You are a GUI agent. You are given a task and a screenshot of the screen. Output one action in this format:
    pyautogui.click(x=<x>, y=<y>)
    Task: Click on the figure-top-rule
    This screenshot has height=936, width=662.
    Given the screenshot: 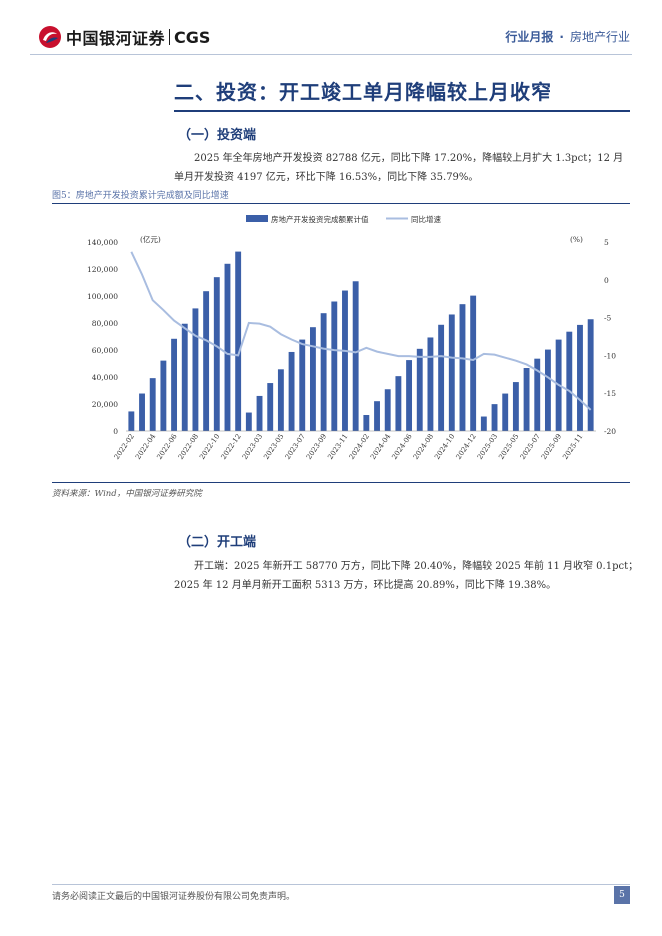 What is the action you would take?
    pyautogui.click(x=341, y=203)
    